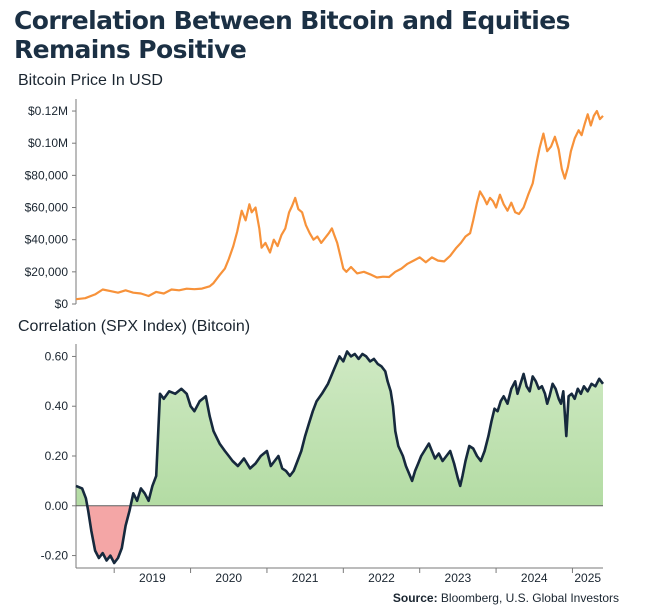 The image size is (653, 613). Describe the element at coordinates (47, 208) in the screenshot. I see `price-y-tick-label: $60,000` at that location.